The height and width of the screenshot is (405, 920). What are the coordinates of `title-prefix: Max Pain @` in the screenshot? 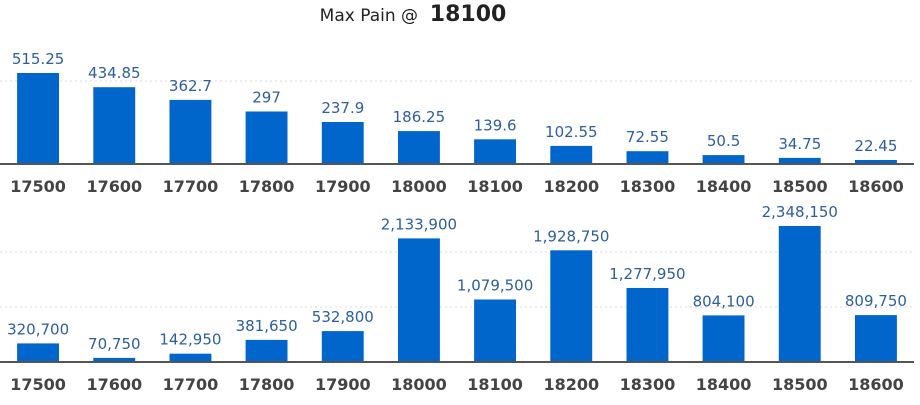 It's located at (369, 16).